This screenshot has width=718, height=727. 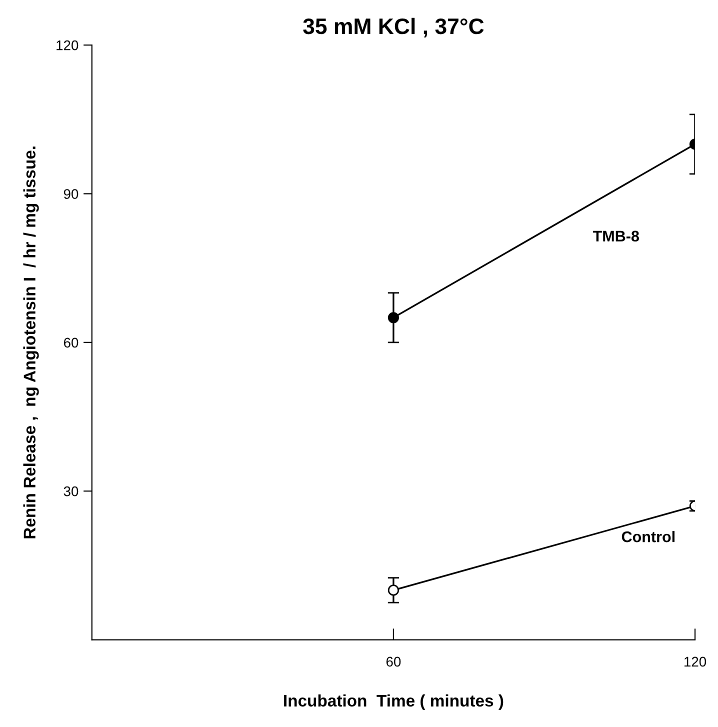 I want to click on y-axis-title: Renin Release , ng Angiotensin I / hr / mg tissue., so click(x=31, y=342).